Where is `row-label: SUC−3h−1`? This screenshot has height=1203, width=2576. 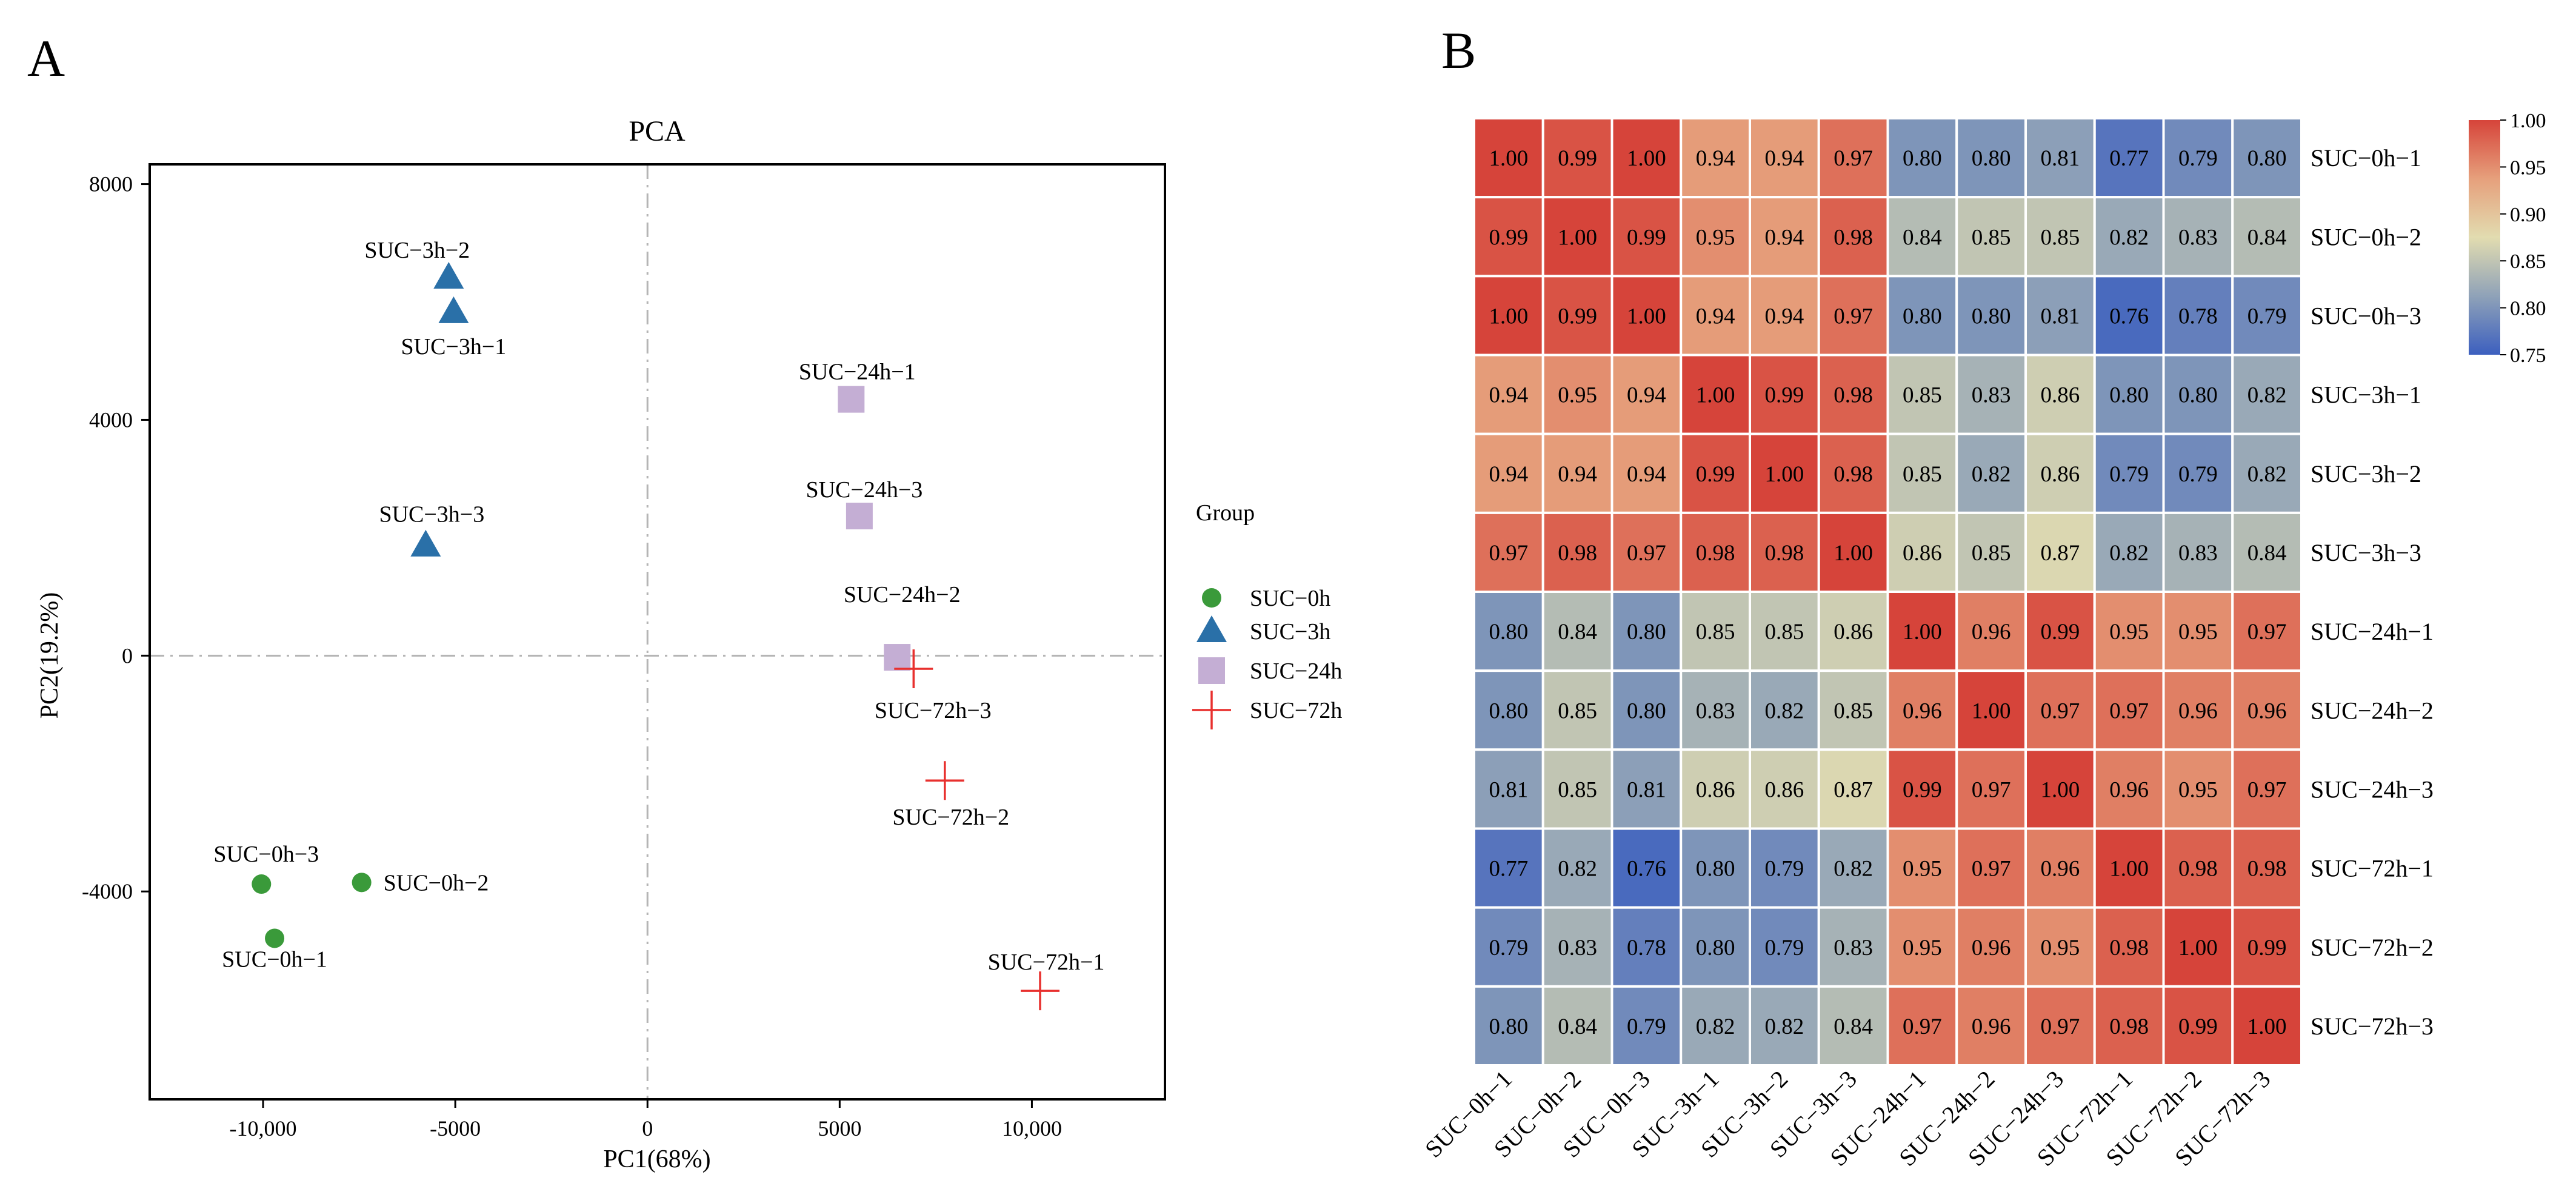
row-label: SUC−3h−1 is located at coordinates (2366, 395).